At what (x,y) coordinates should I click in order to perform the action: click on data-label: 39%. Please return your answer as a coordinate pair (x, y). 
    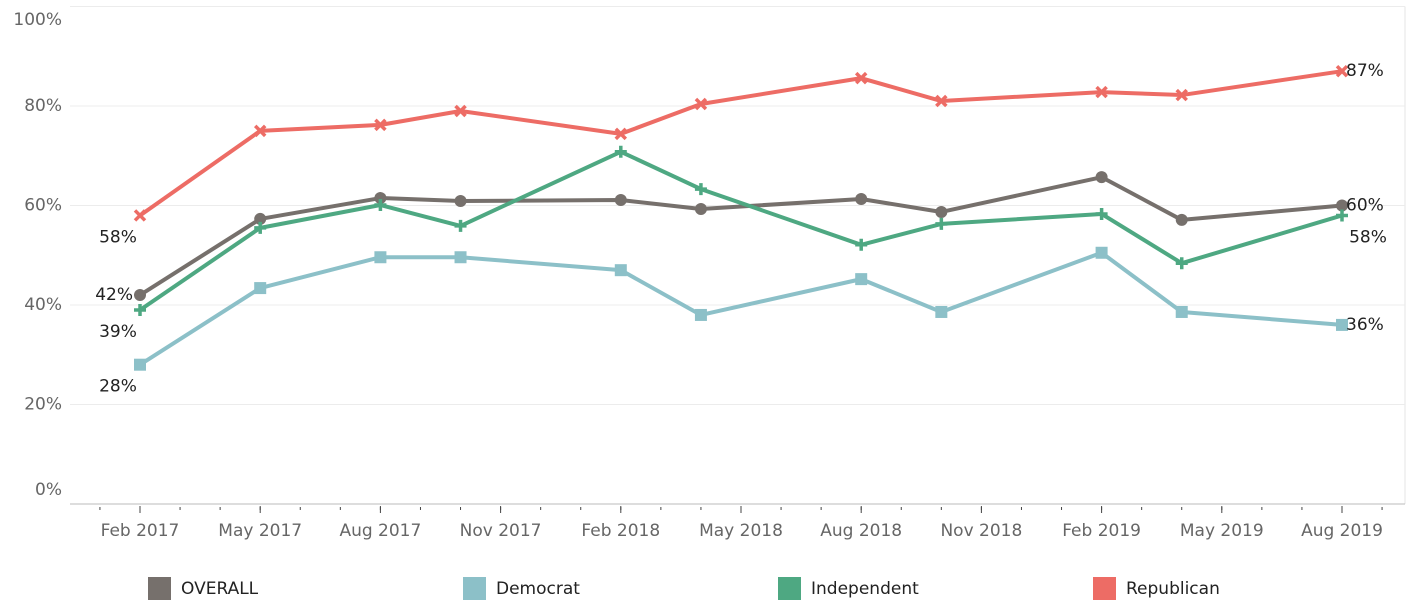
    Looking at the image, I should click on (118, 332).